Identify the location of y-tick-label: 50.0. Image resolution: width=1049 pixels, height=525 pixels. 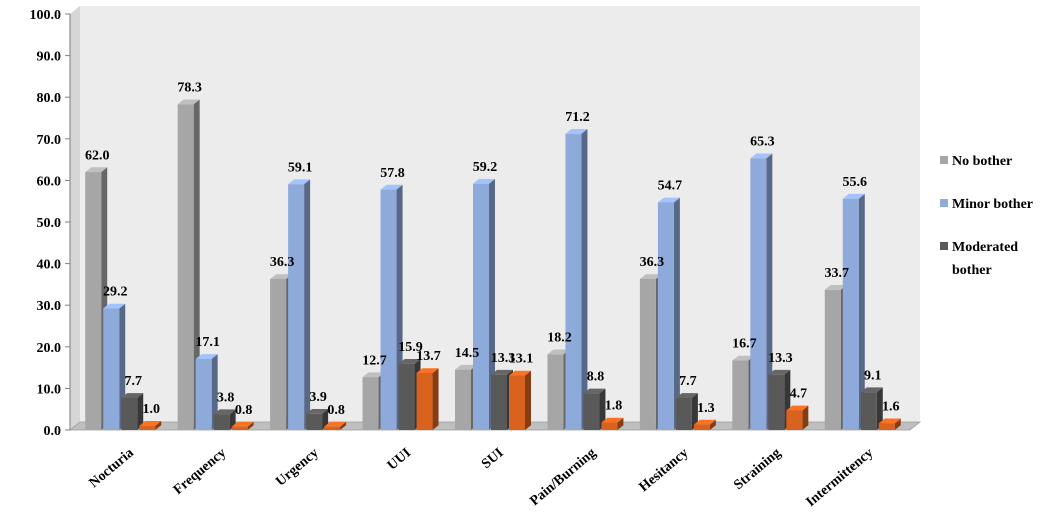
(49, 223).